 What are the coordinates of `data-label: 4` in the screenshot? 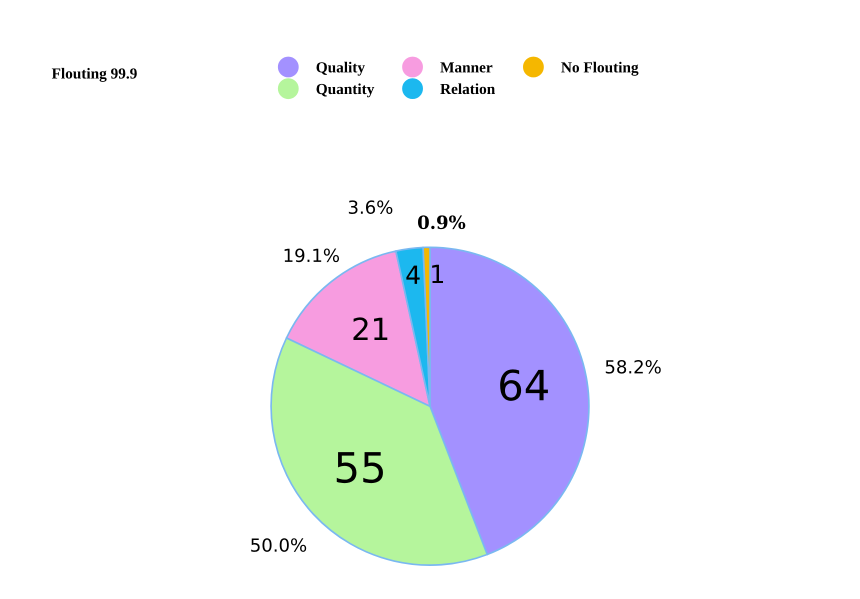 It's located at (413, 275).